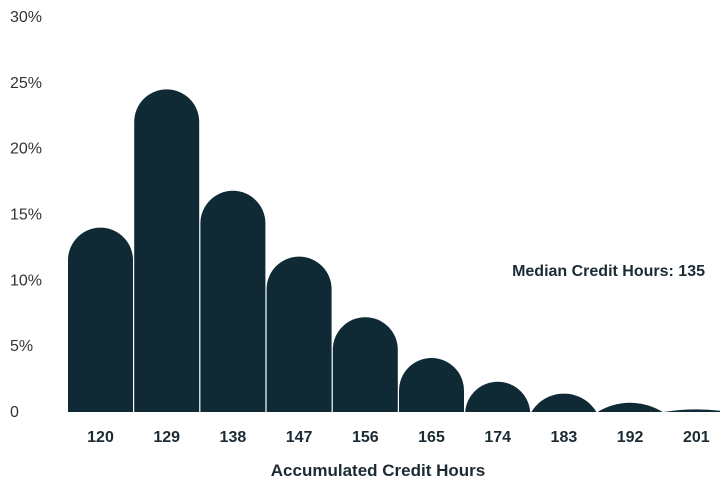 Image resolution: width=720 pixels, height=481 pixels. Describe the element at coordinates (630, 437) in the screenshot. I see `x-tick-label: 192` at that location.